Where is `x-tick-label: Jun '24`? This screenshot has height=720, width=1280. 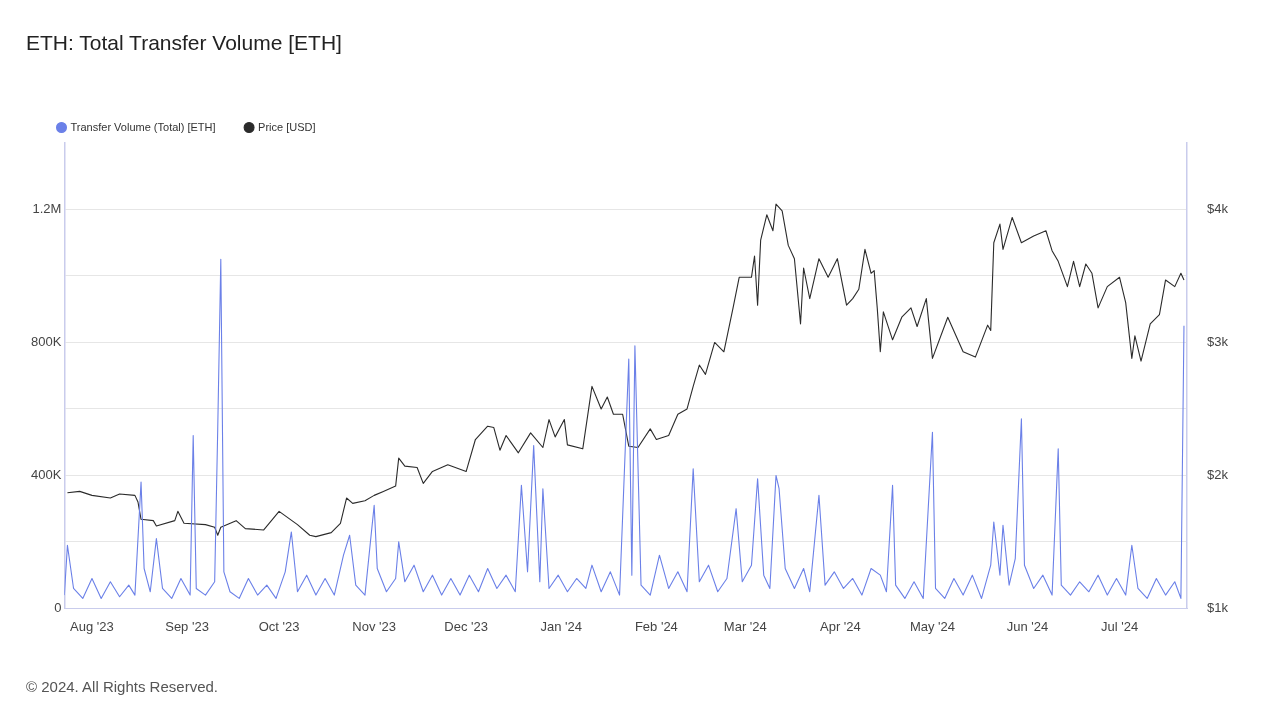 x-tick-label: Jun '24 is located at coordinates (1027, 626).